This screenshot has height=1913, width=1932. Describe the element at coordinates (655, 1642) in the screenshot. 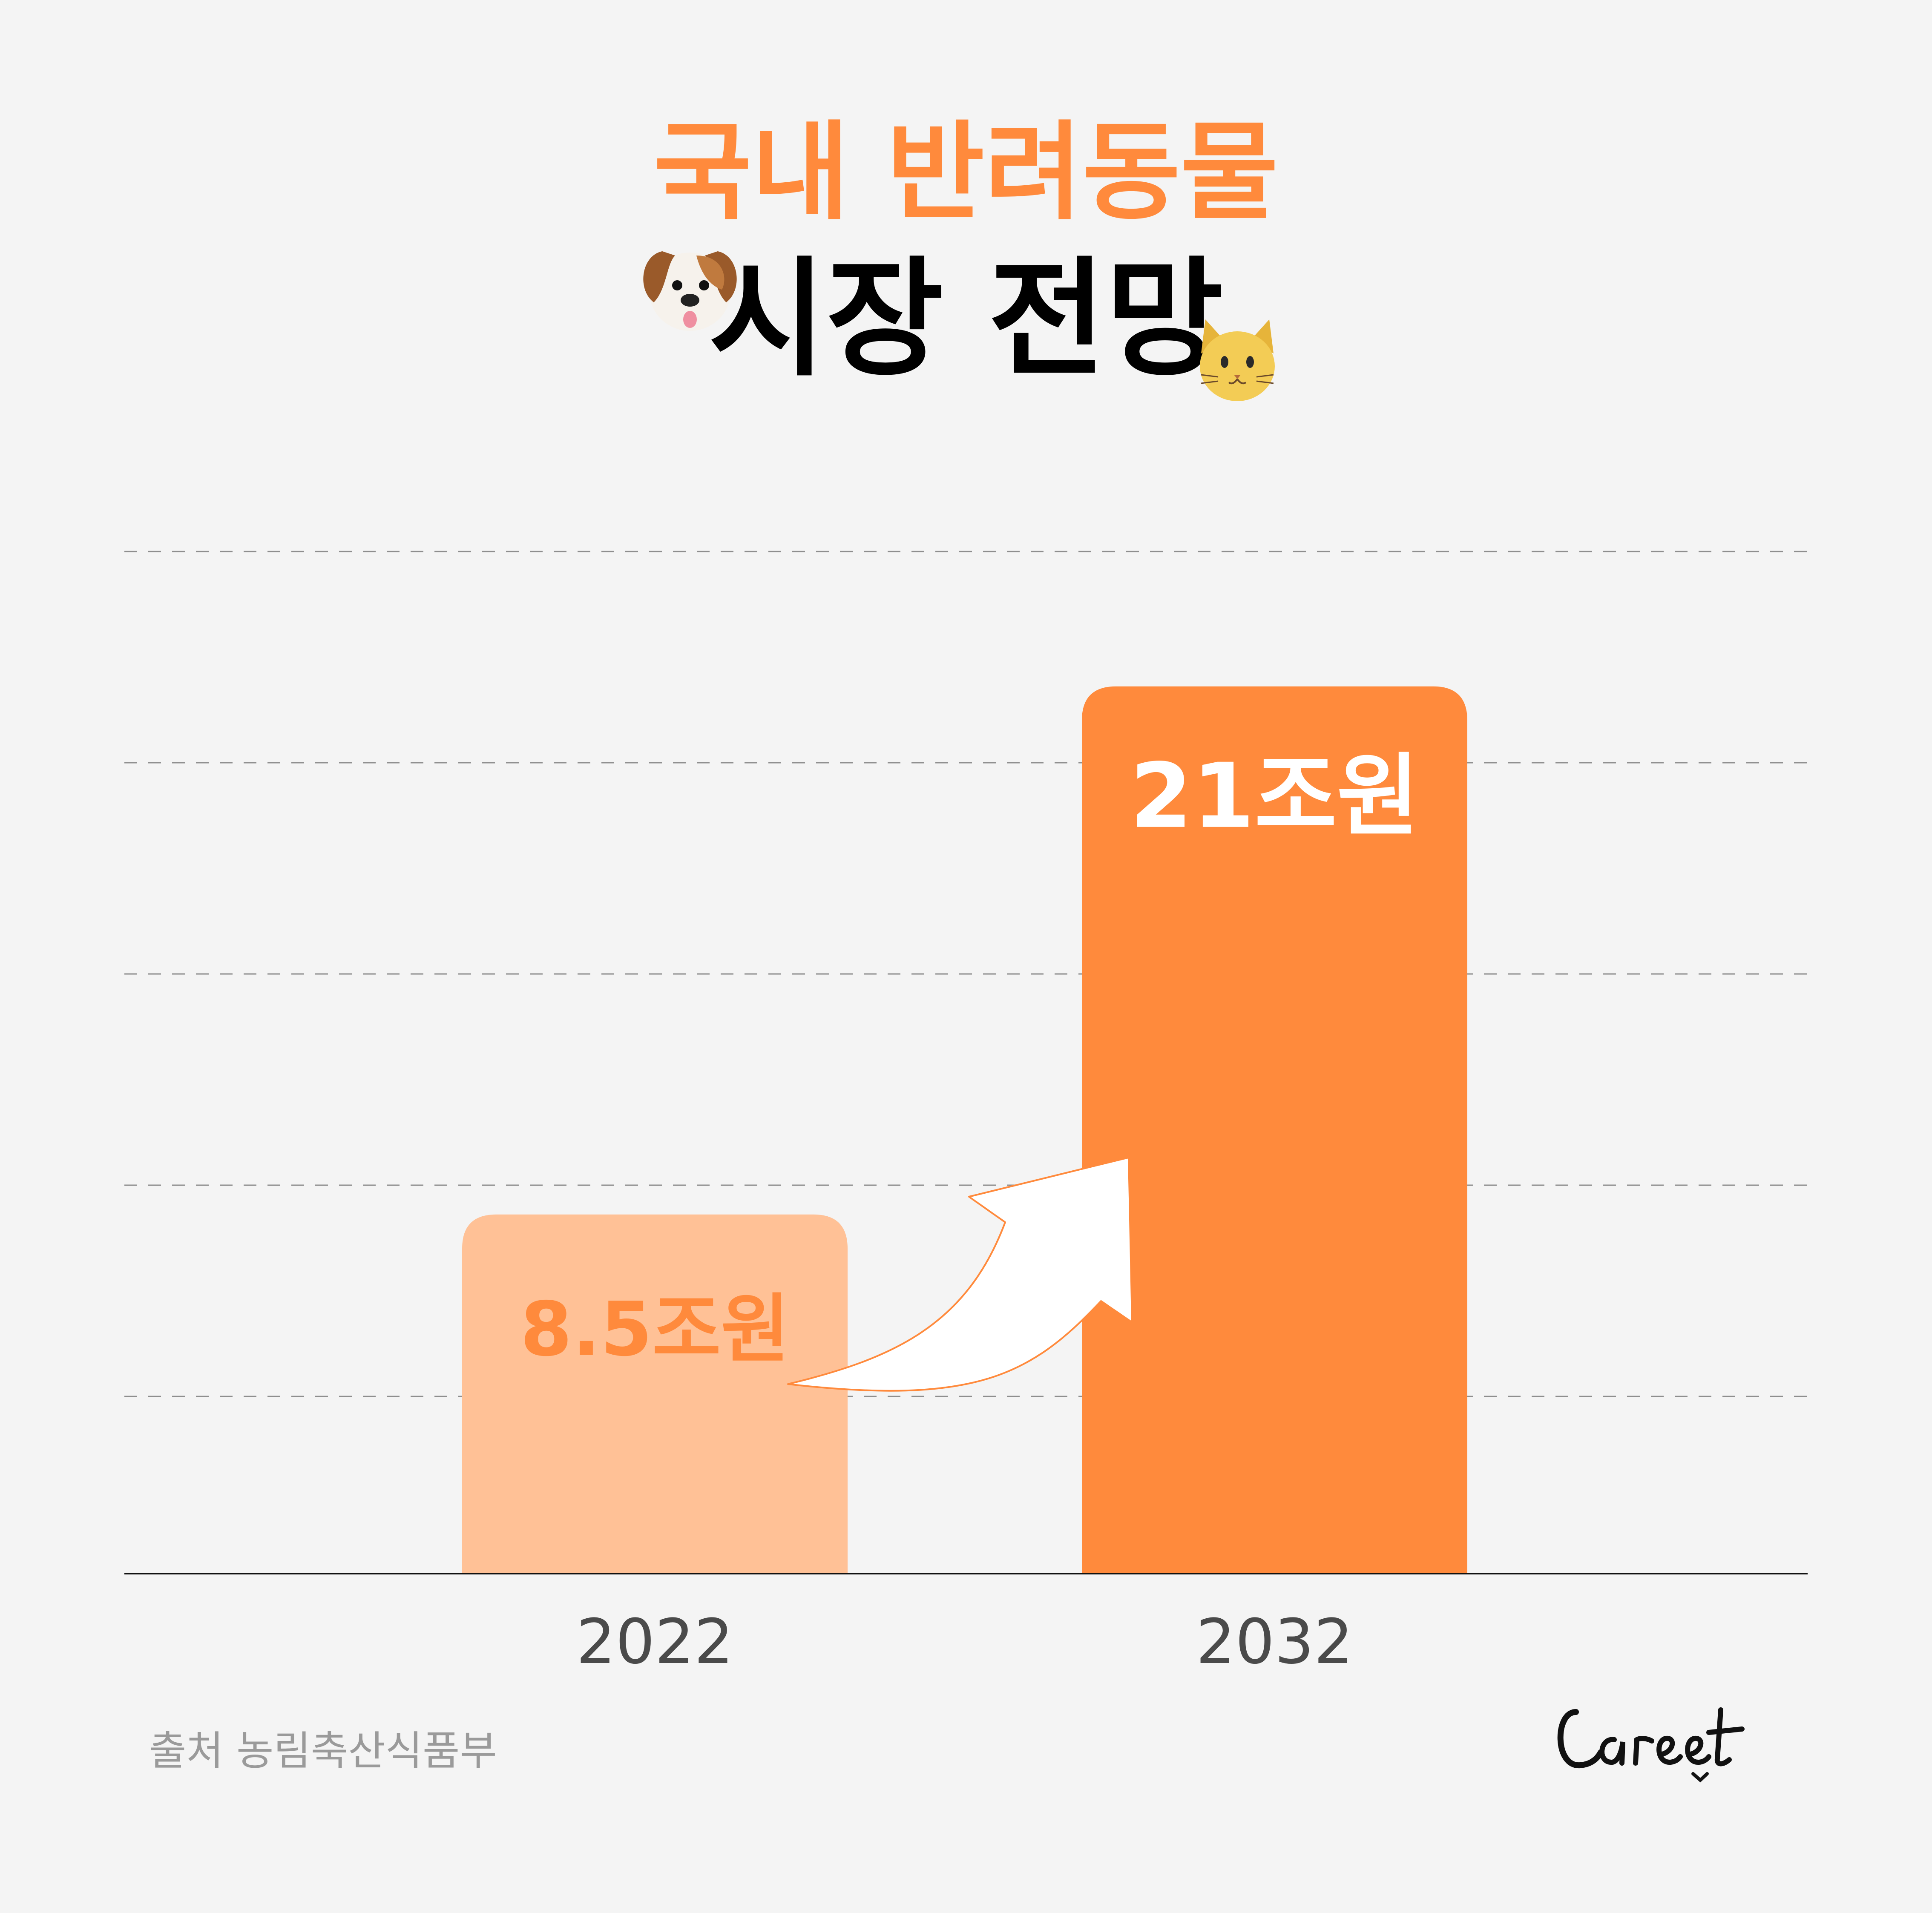

I see `x-tick-2022: 2022` at that location.